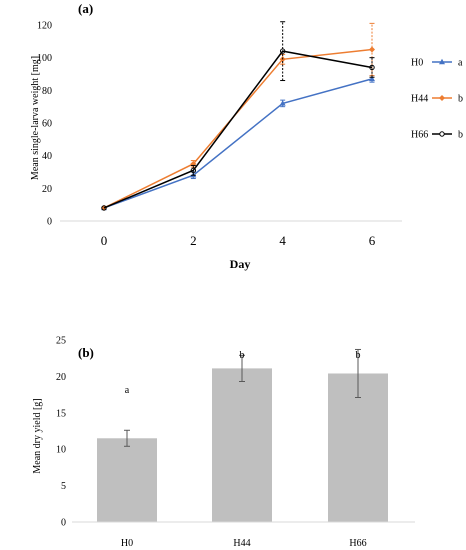  I want to click on y-tick-label: 25, so click(61, 341).